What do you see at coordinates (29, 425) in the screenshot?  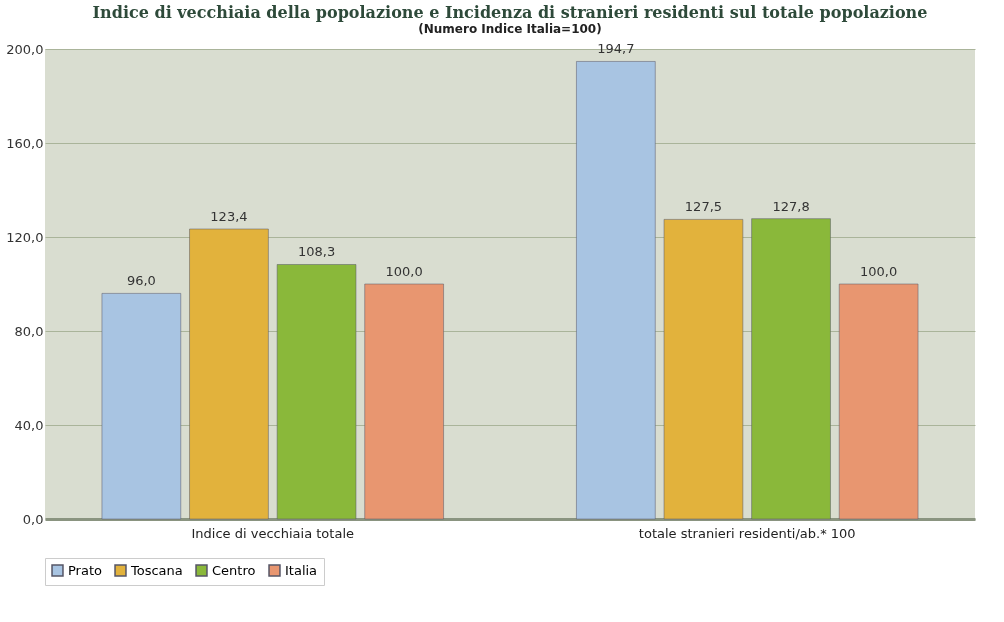 I see `y-tick-label: 40,0` at bounding box center [29, 425].